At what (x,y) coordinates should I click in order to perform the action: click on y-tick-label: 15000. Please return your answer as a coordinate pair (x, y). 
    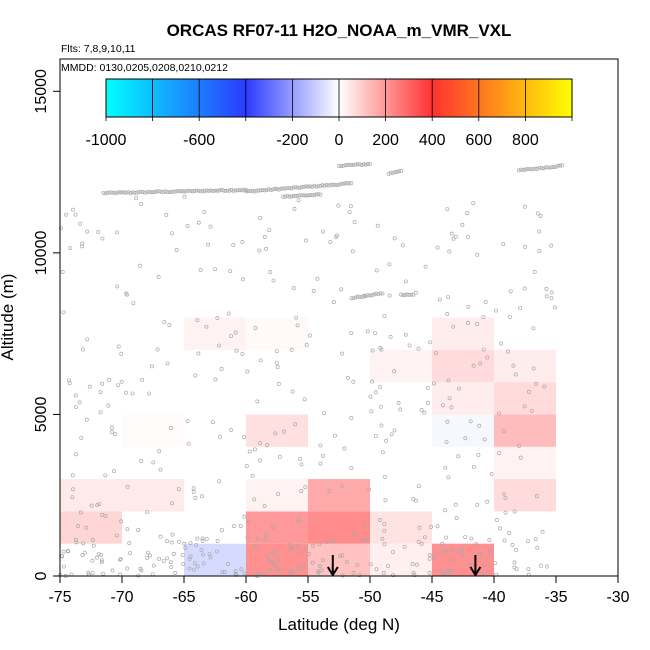
    Looking at the image, I should click on (41, 91).